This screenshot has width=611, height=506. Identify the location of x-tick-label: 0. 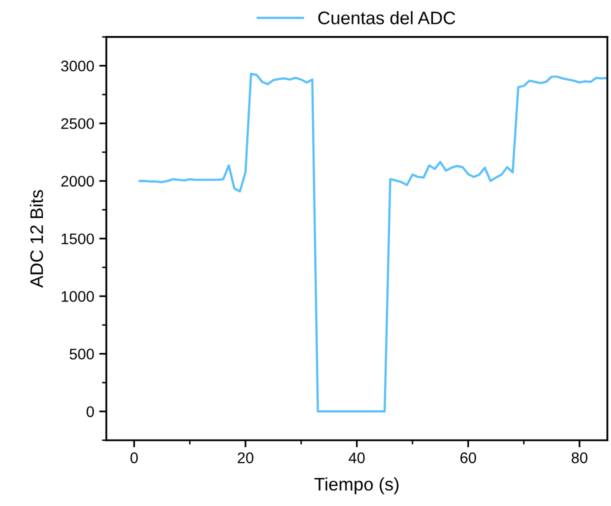
(134, 458).